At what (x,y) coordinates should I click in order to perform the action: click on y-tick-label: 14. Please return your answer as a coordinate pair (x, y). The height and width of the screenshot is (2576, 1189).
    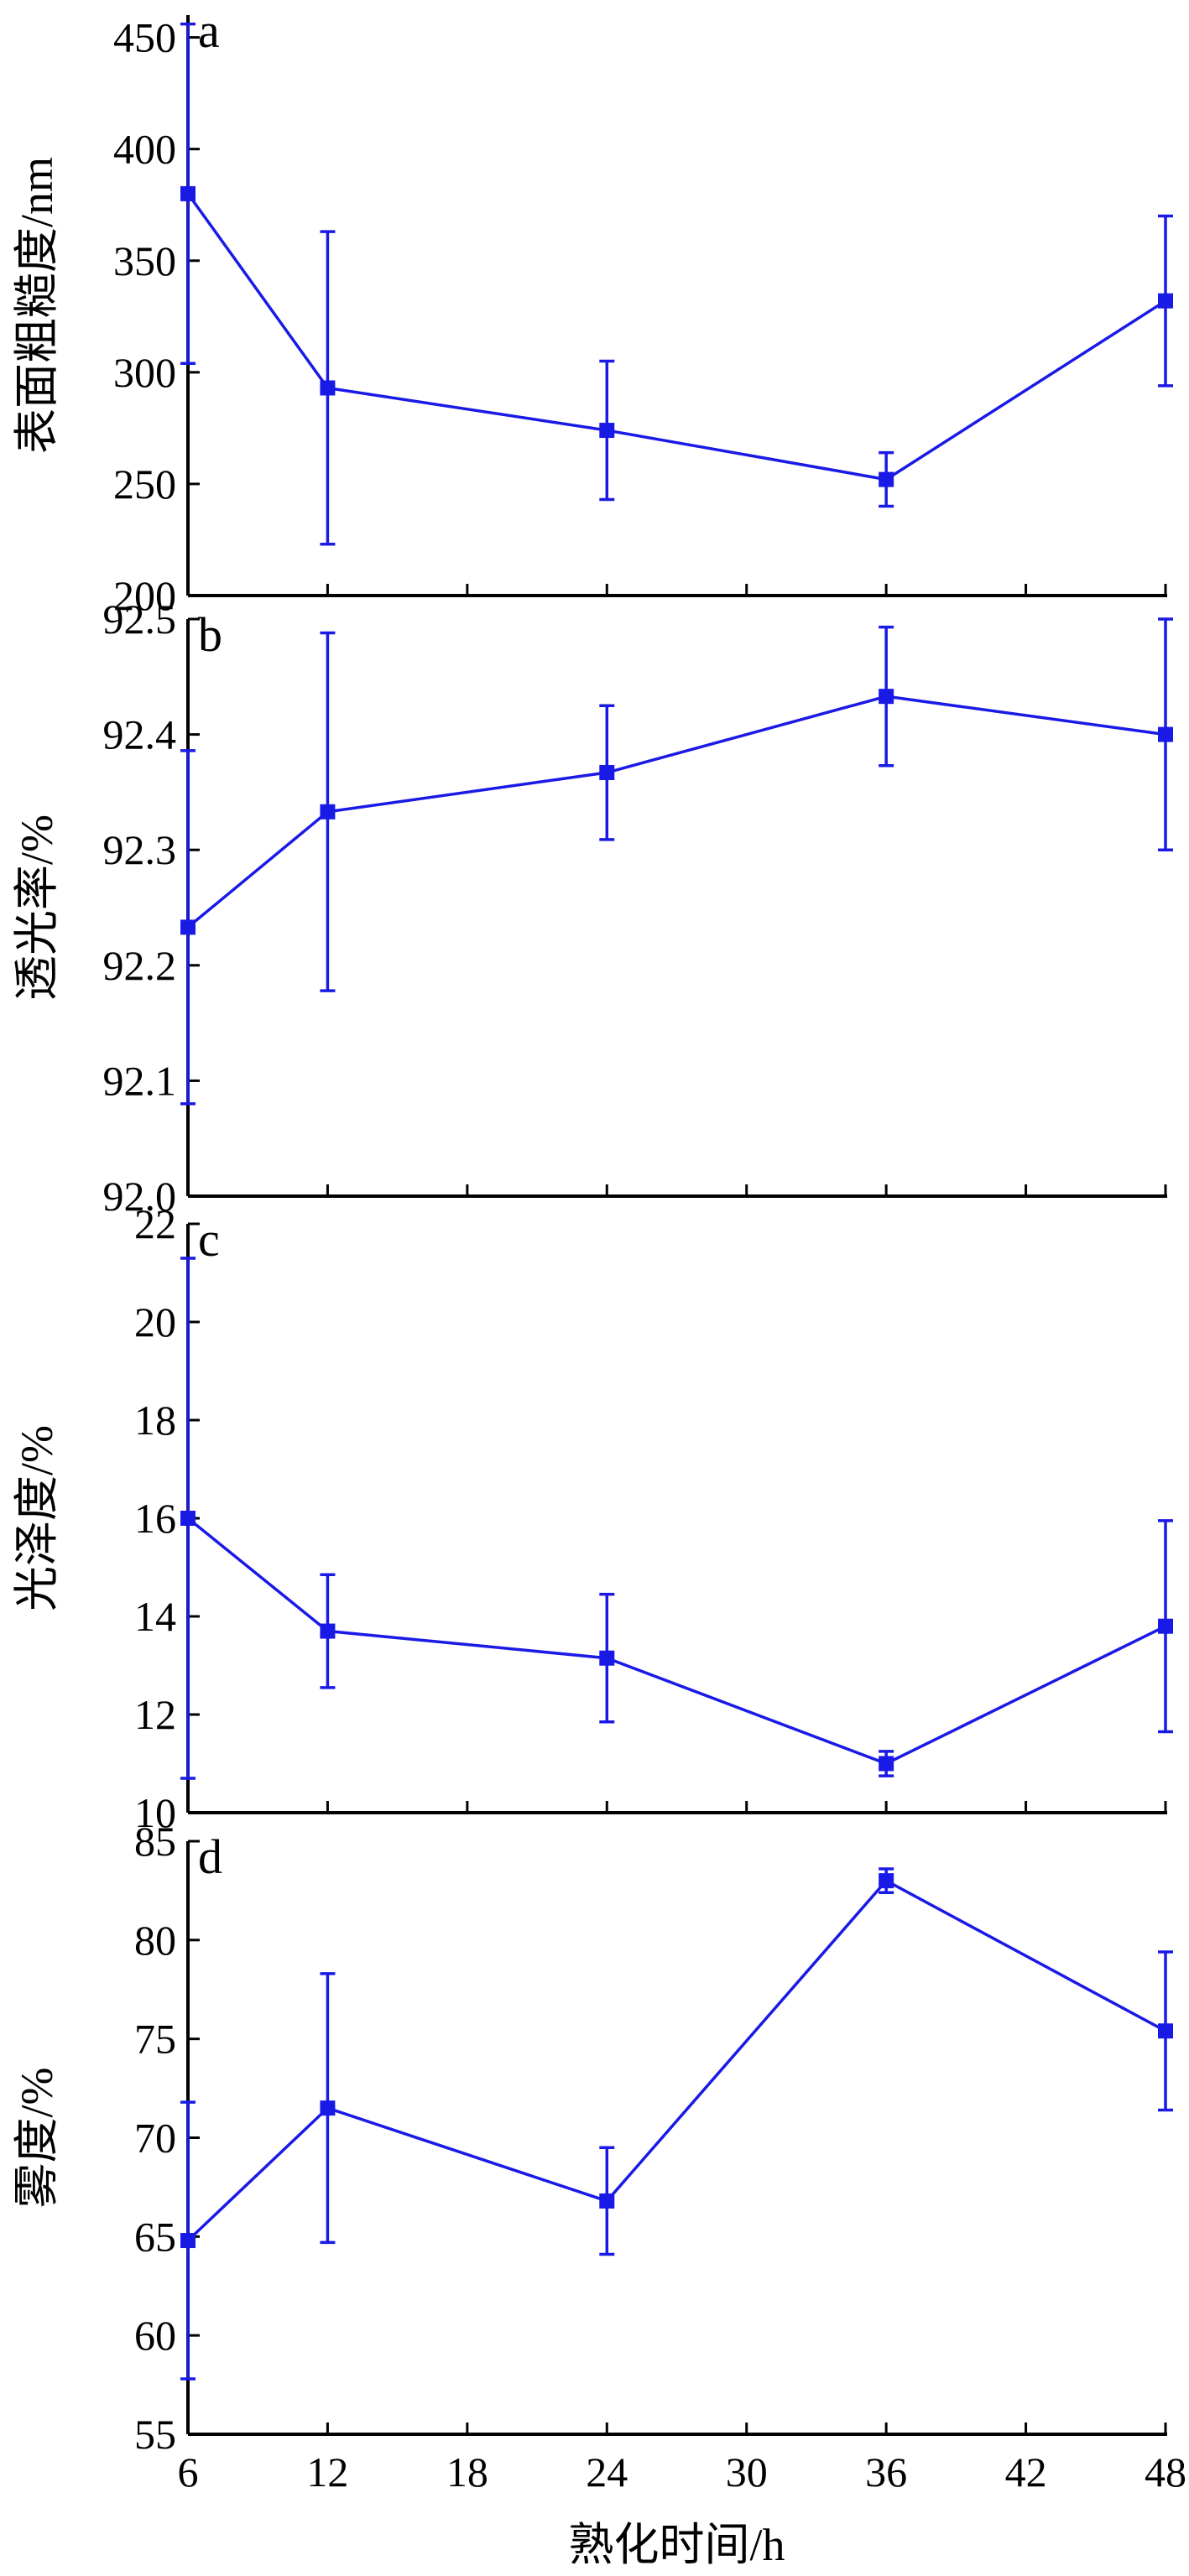
    Looking at the image, I should click on (155, 1616).